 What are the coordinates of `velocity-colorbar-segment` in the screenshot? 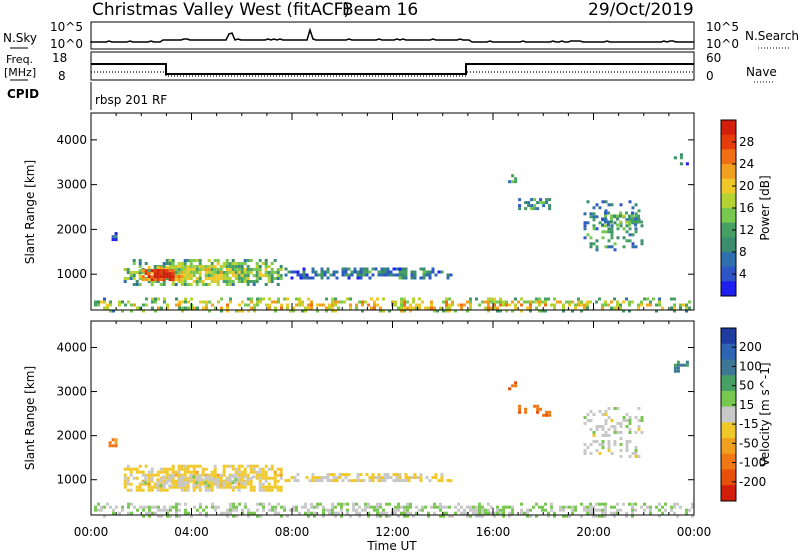 It's located at (728, 446).